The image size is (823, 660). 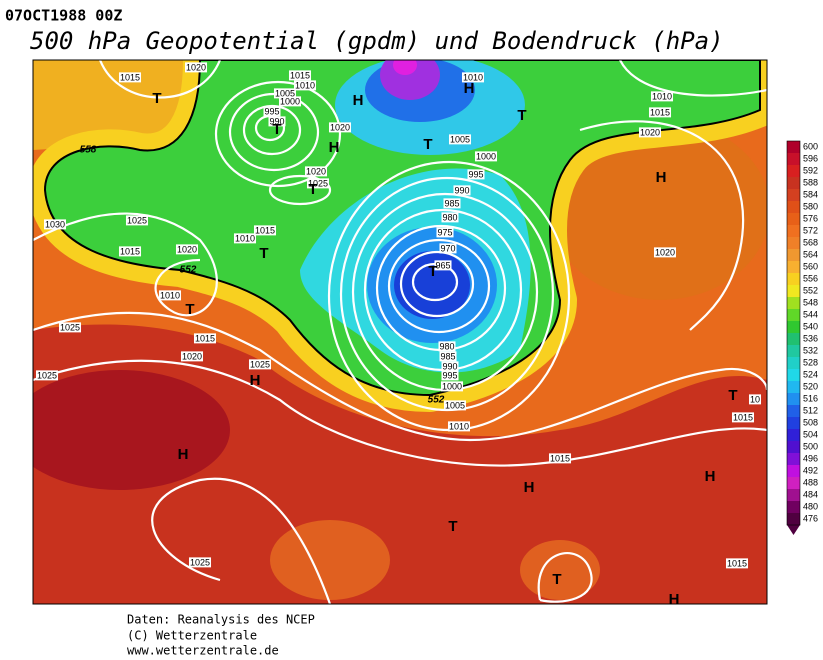 What do you see at coordinates (810, 518) in the screenshot?
I see `colorbar-label: 476` at bounding box center [810, 518].